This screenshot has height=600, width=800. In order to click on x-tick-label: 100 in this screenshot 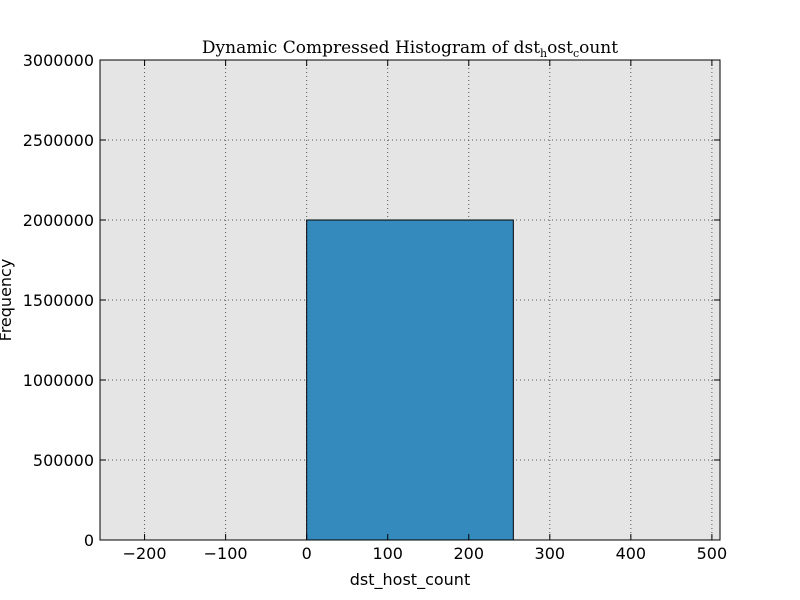, I will do `click(387, 553)`.